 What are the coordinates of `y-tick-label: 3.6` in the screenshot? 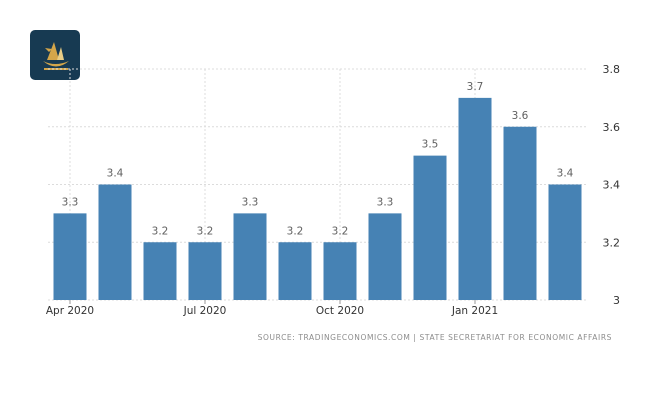 It's located at (612, 127).